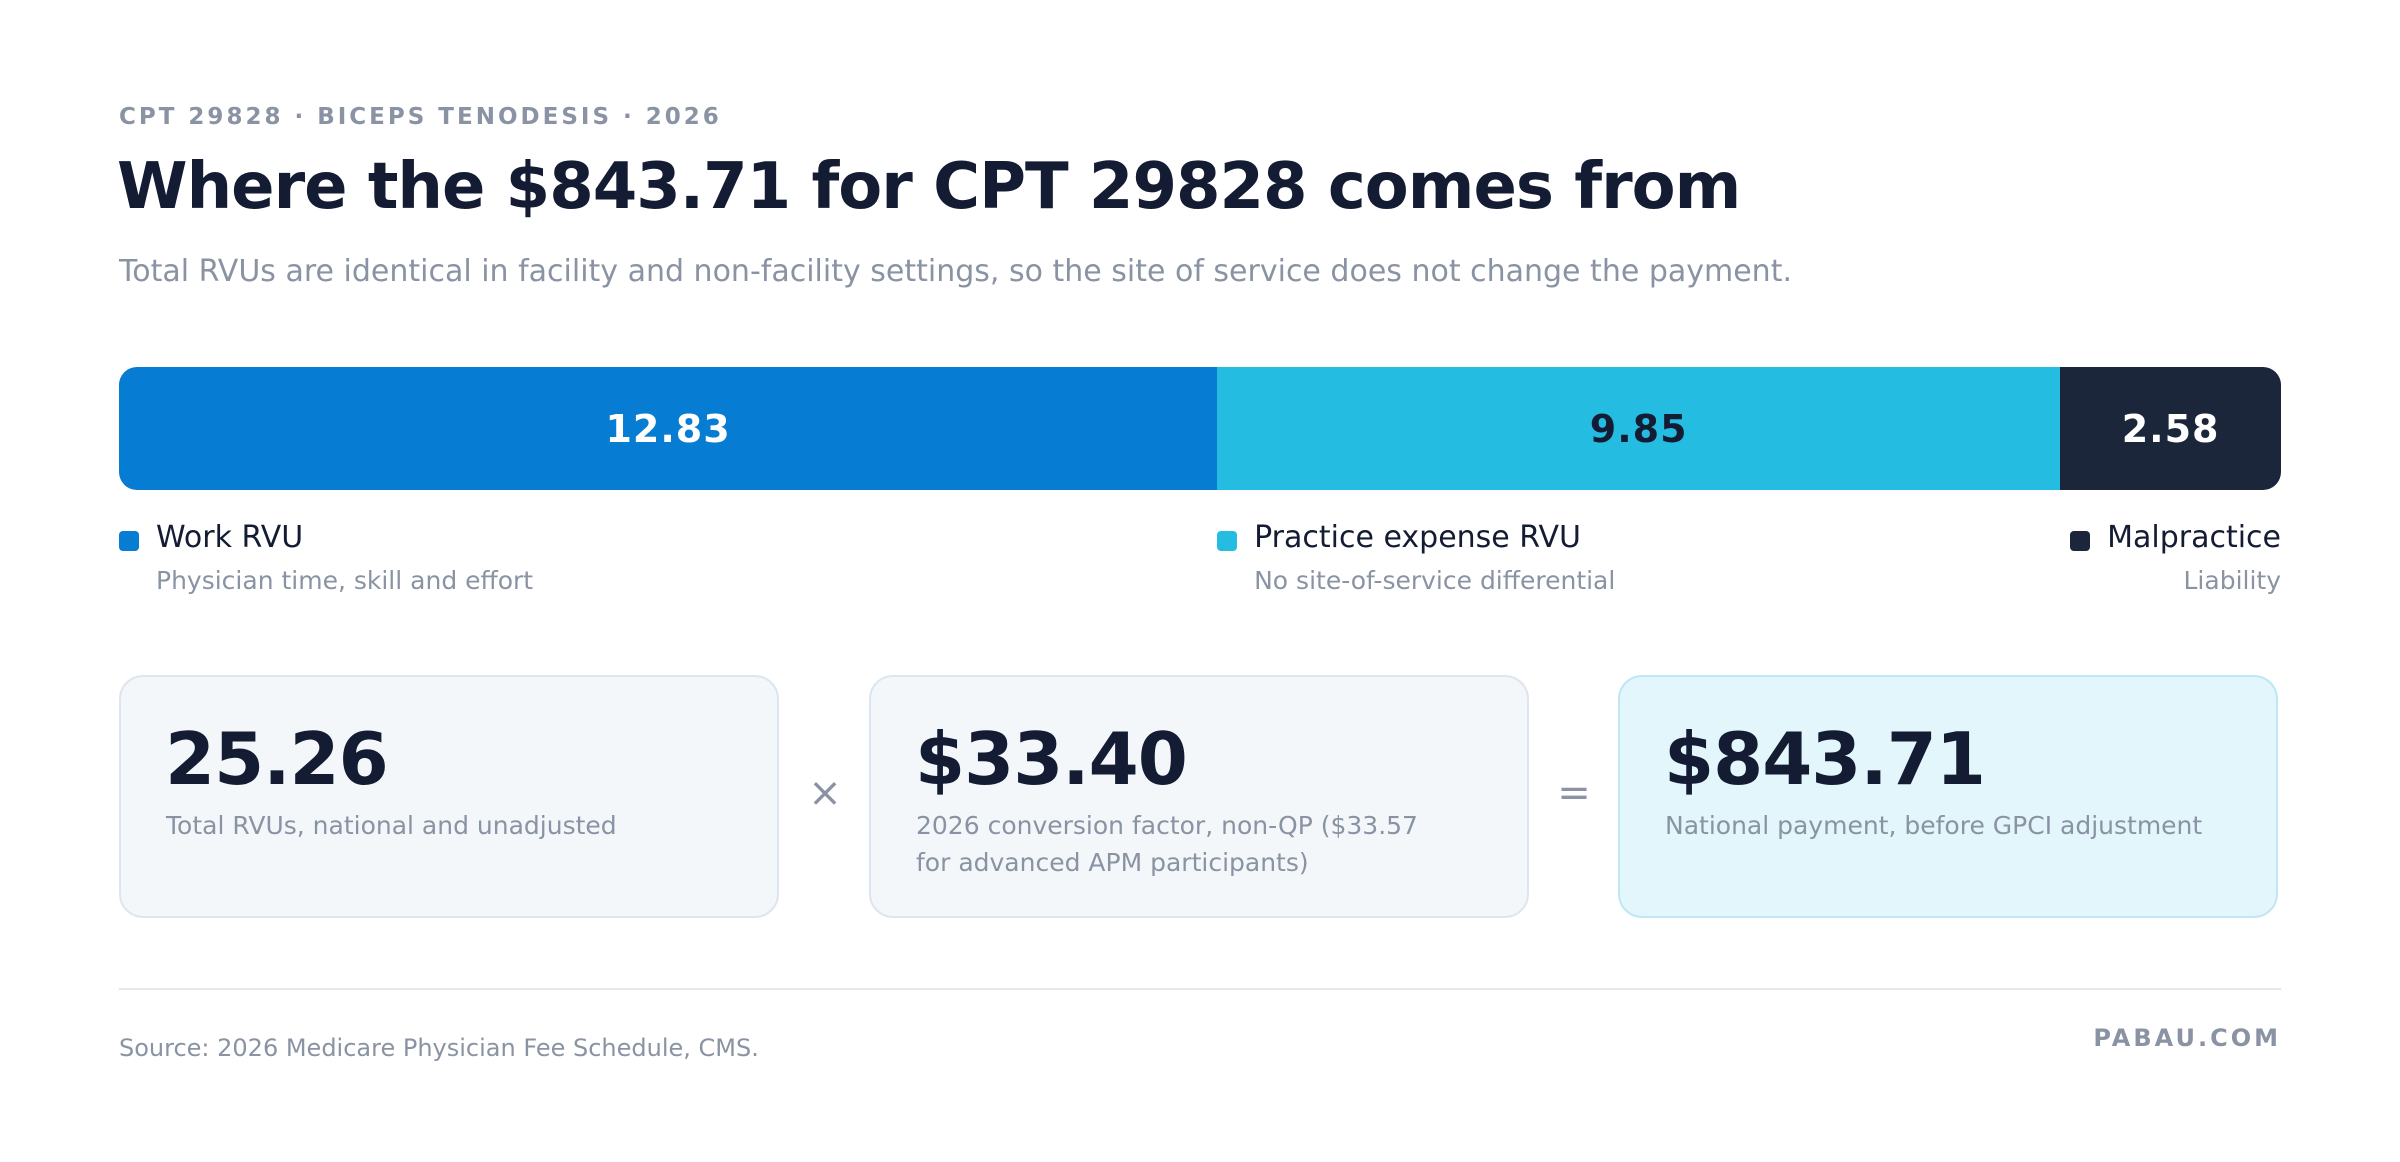 This screenshot has width=2400, height=1162. What do you see at coordinates (345, 580) in the screenshot?
I see `legend-description: Physician time, skill and effort` at bounding box center [345, 580].